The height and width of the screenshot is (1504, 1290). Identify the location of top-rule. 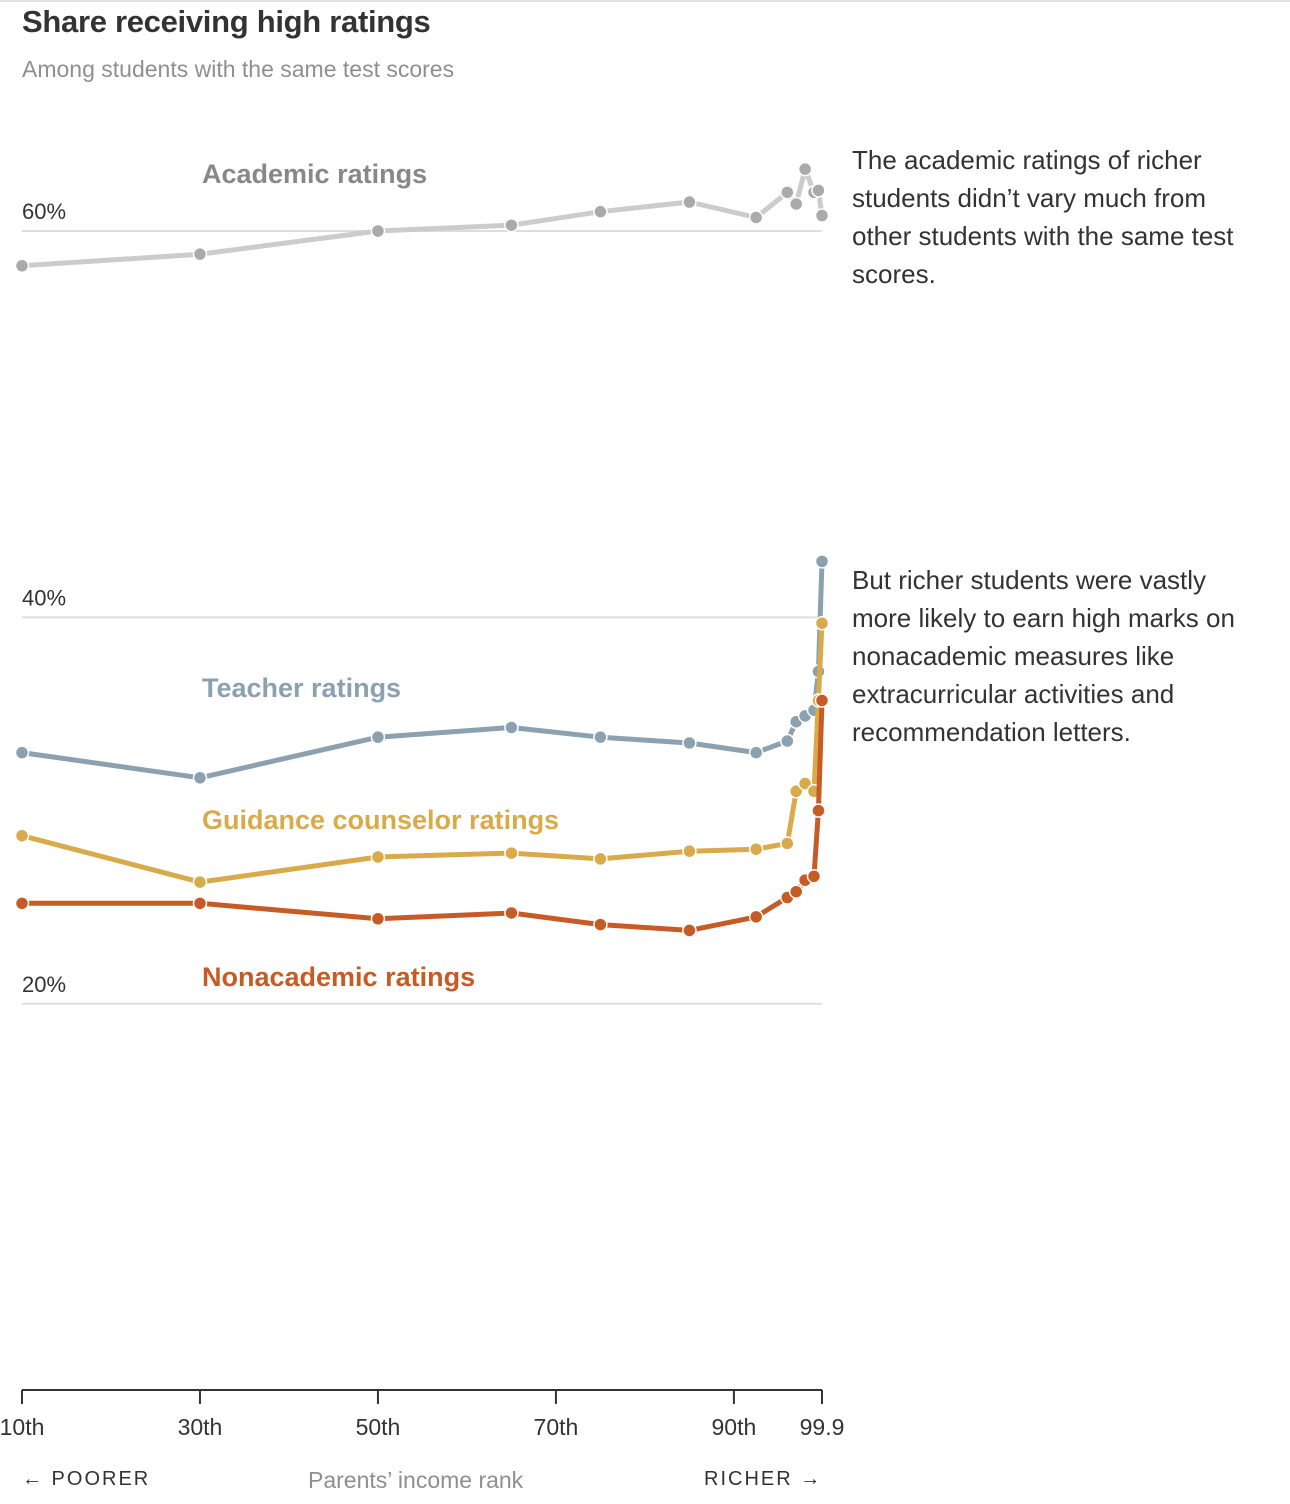
(645, 1).